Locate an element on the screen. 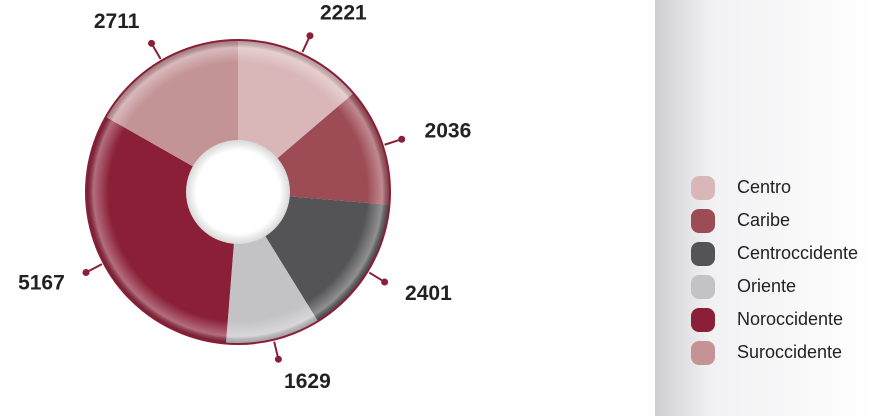  value-label: 5167 is located at coordinates (41, 282).